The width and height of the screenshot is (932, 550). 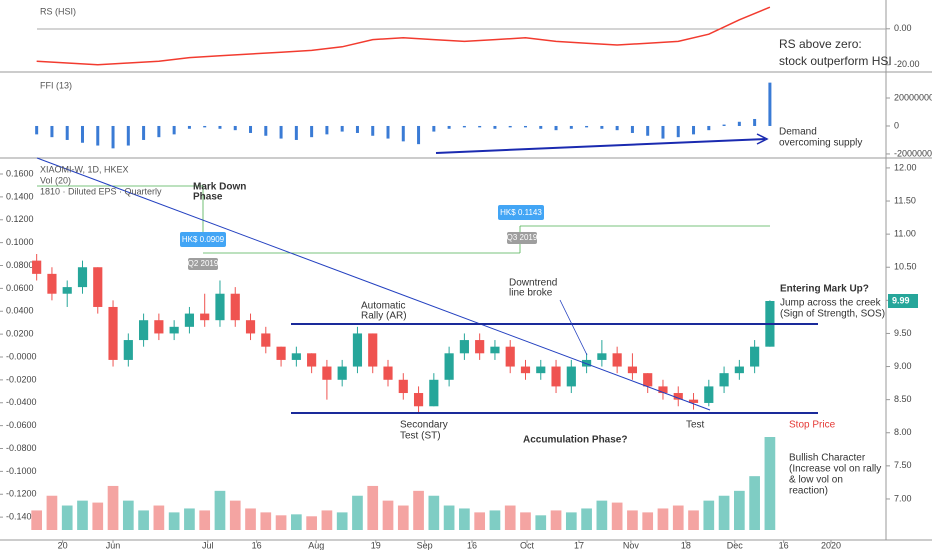 I want to click on quarter-badge-text: Q3 2019, so click(x=522, y=237).